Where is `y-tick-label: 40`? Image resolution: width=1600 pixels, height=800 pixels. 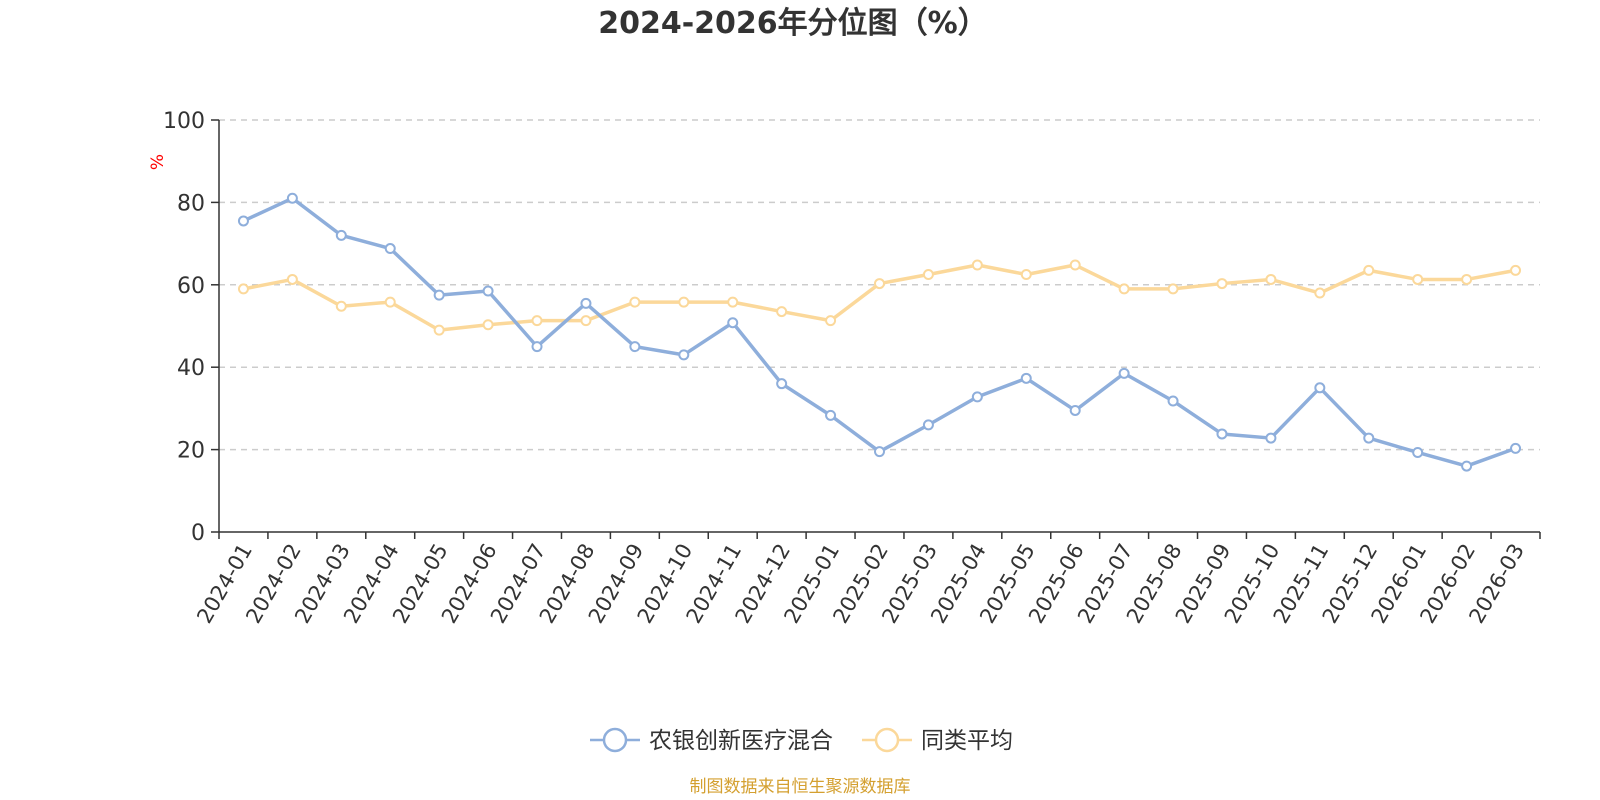 y-tick-label: 40 is located at coordinates (191, 368).